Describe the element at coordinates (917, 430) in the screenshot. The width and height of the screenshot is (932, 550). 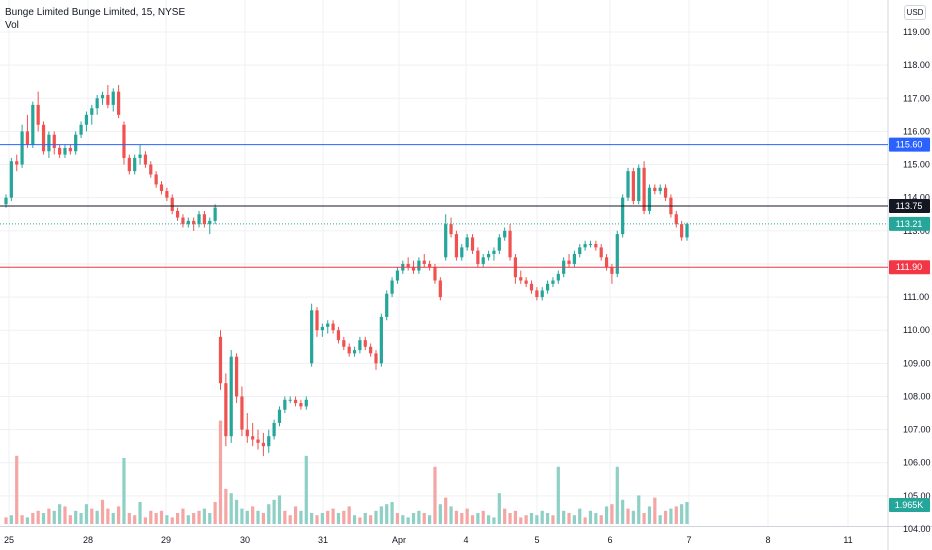
I see `y-tick-label: 107.00` at that location.